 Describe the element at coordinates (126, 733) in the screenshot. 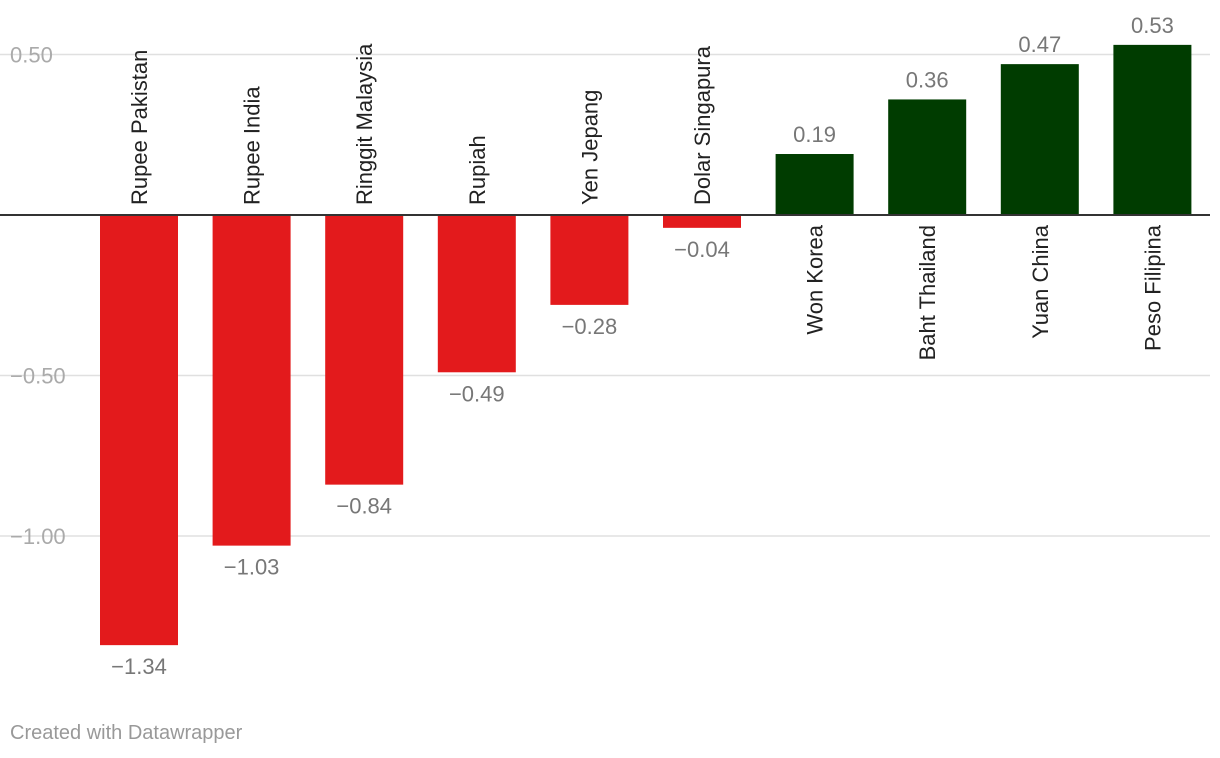

I see `credit-text: Created with Datawrapper` at that location.